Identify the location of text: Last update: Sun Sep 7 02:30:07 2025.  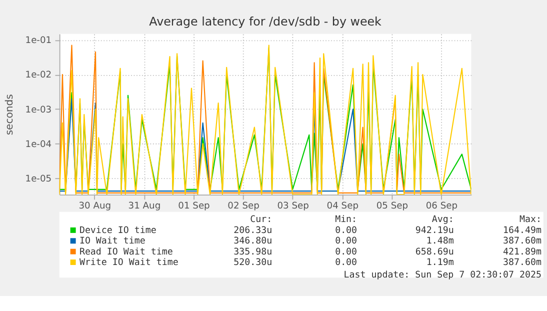
(443, 275).